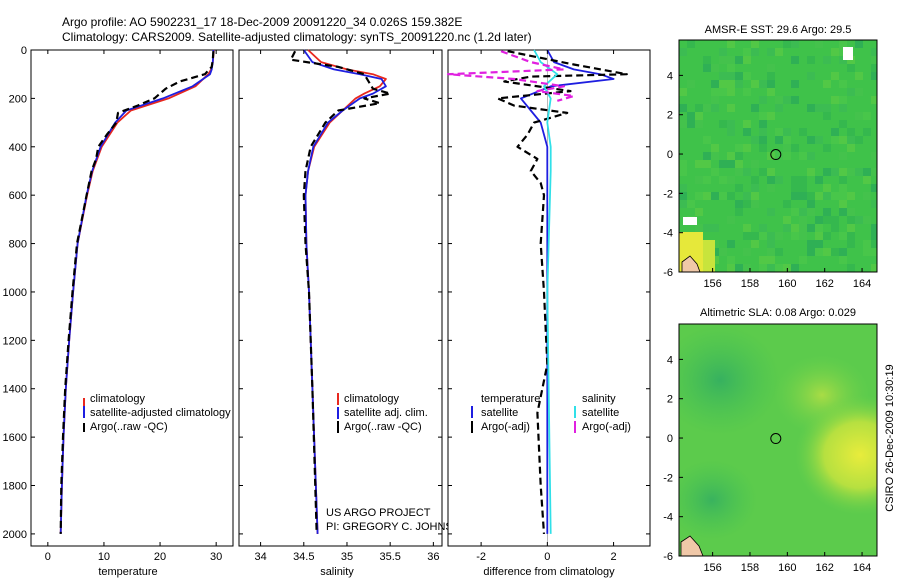 This screenshot has height=580, width=900. What do you see at coordinates (505, 427) in the screenshot?
I see `legend-temp-argo: Argo(-adj)` at bounding box center [505, 427].